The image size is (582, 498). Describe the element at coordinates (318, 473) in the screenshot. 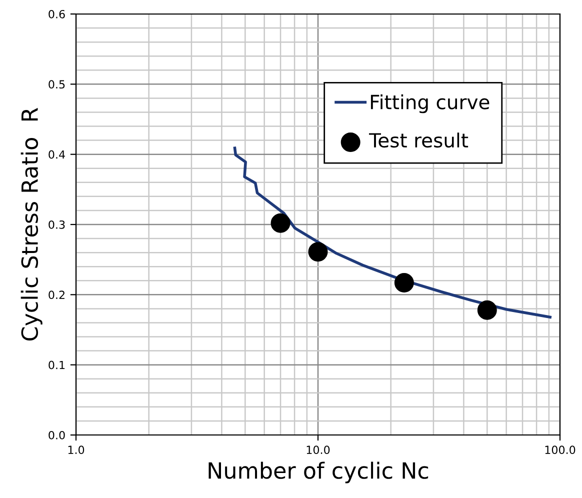

I see `x-axis-title: Number of cyclic Nc` at that location.